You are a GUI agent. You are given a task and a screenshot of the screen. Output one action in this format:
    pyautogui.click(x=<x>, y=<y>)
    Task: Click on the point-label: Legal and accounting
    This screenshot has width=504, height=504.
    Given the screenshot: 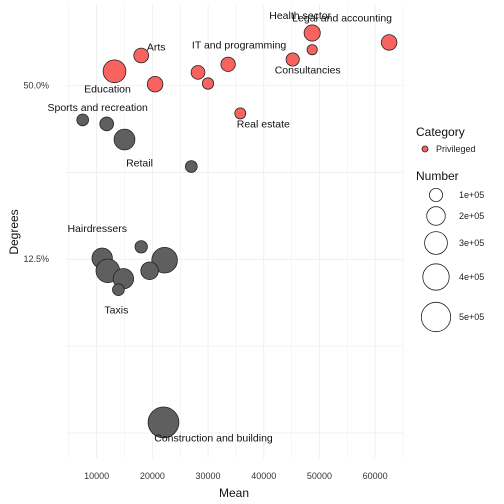 What is the action you would take?
    pyautogui.click(x=342, y=18)
    